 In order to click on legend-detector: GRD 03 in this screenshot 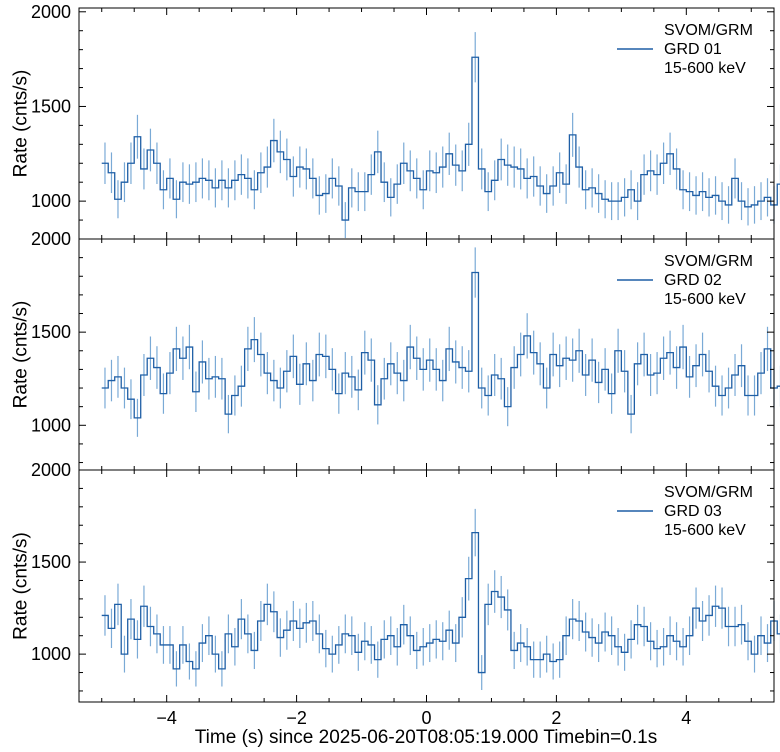, I will do `click(693, 511)`.